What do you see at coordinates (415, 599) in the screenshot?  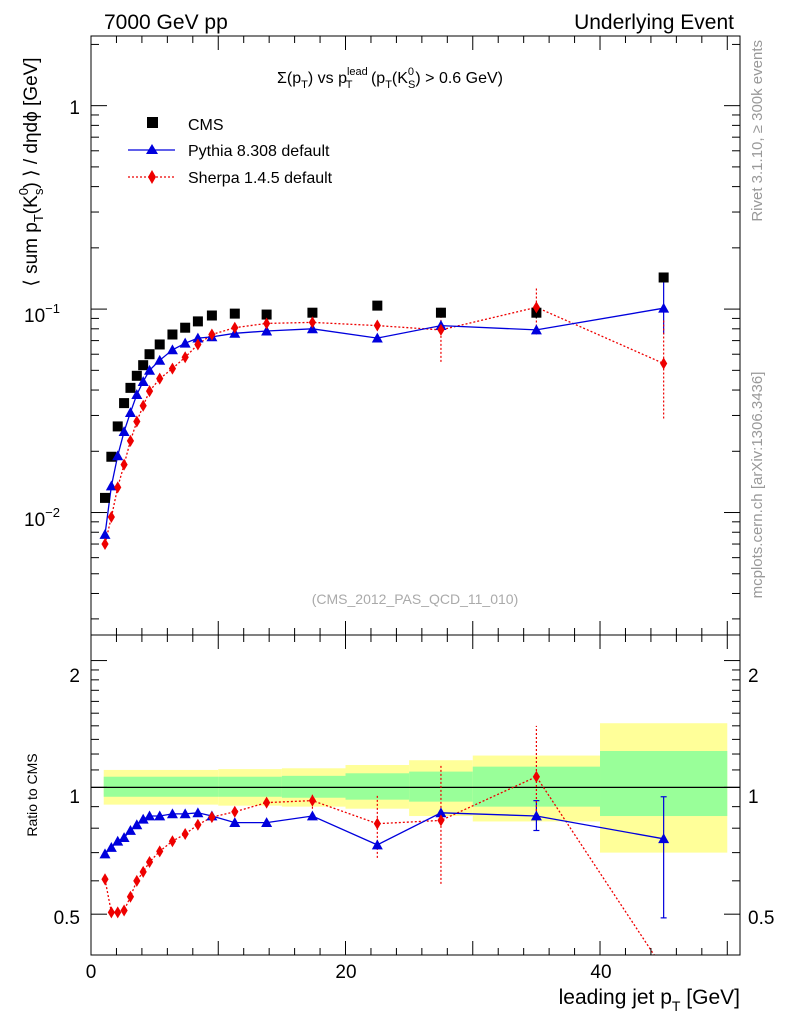 I see `reference-label: (CMS_2012_PAS_QCD_11_010)` at bounding box center [415, 599].